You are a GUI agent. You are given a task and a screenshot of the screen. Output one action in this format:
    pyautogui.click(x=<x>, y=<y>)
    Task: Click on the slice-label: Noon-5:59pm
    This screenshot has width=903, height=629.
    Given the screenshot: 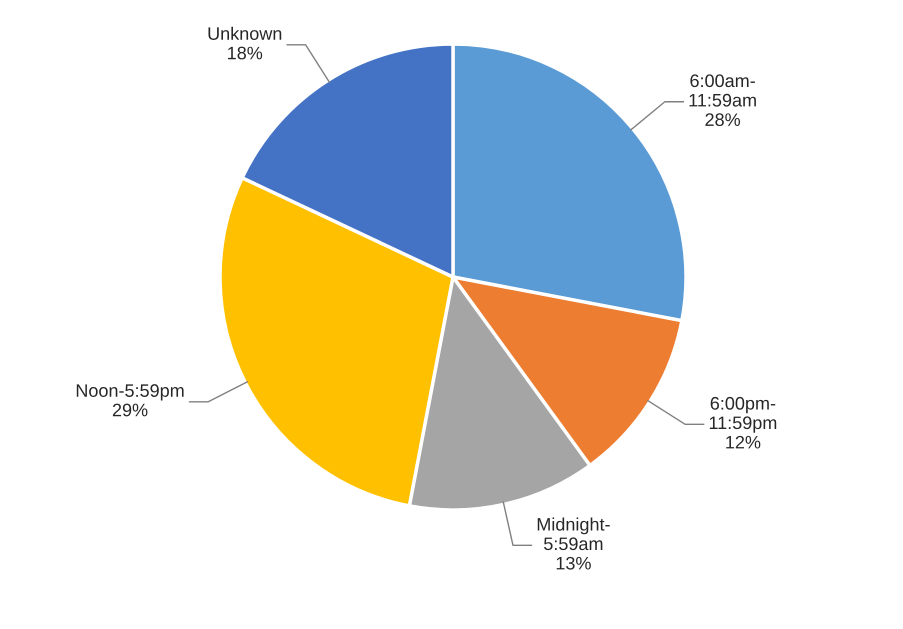 What is the action you would take?
    pyautogui.click(x=130, y=392)
    